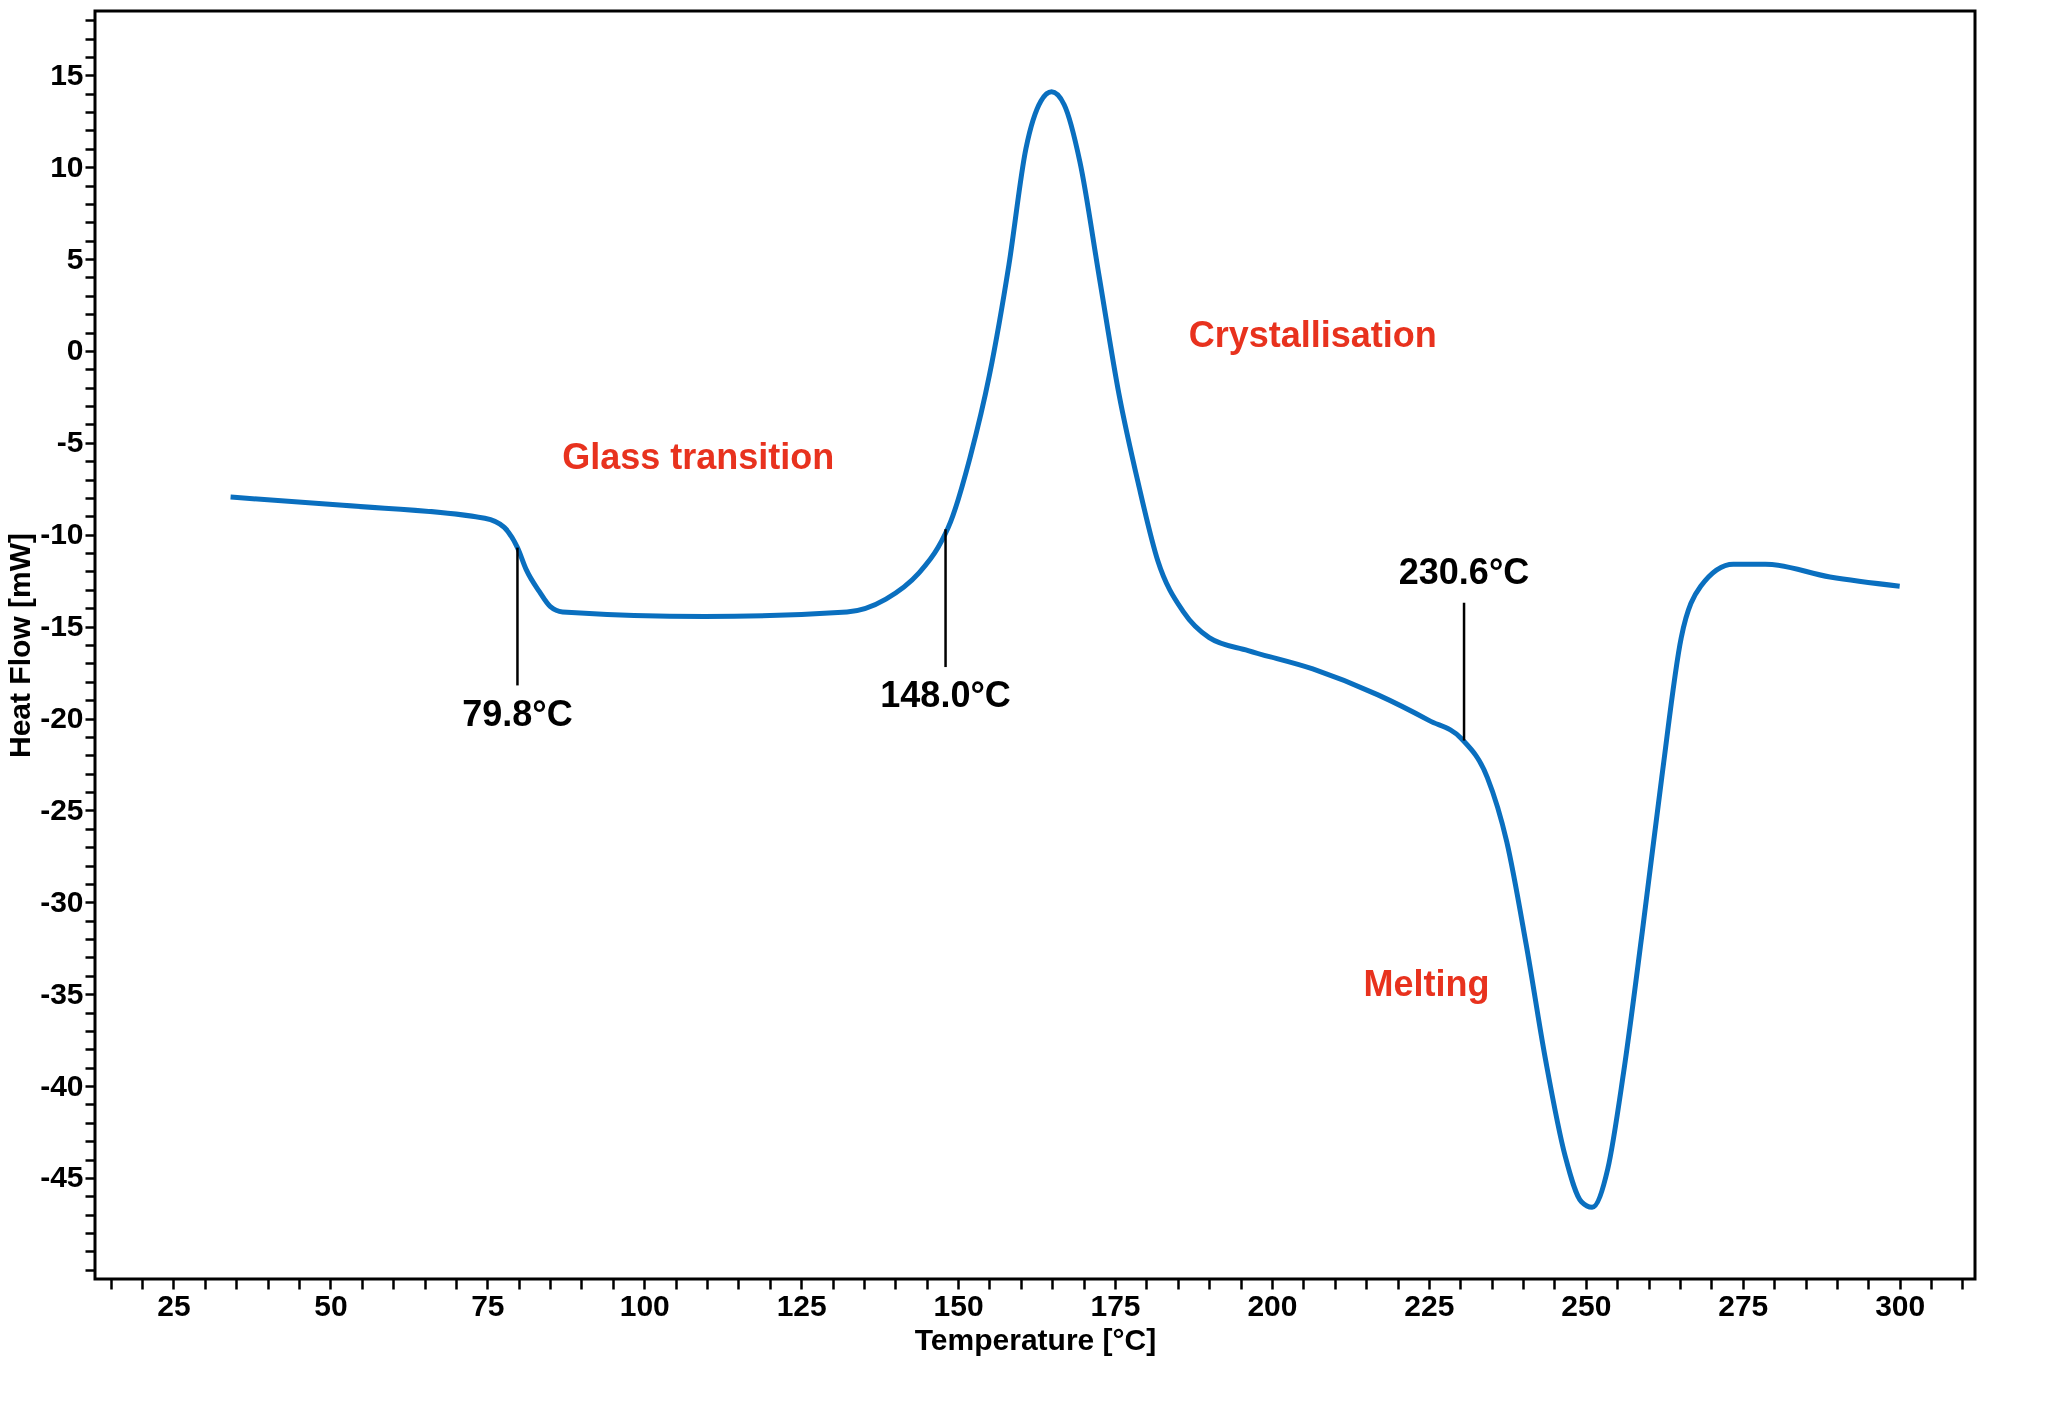  I want to click on x-tick-label: 75, so click(488, 1305).